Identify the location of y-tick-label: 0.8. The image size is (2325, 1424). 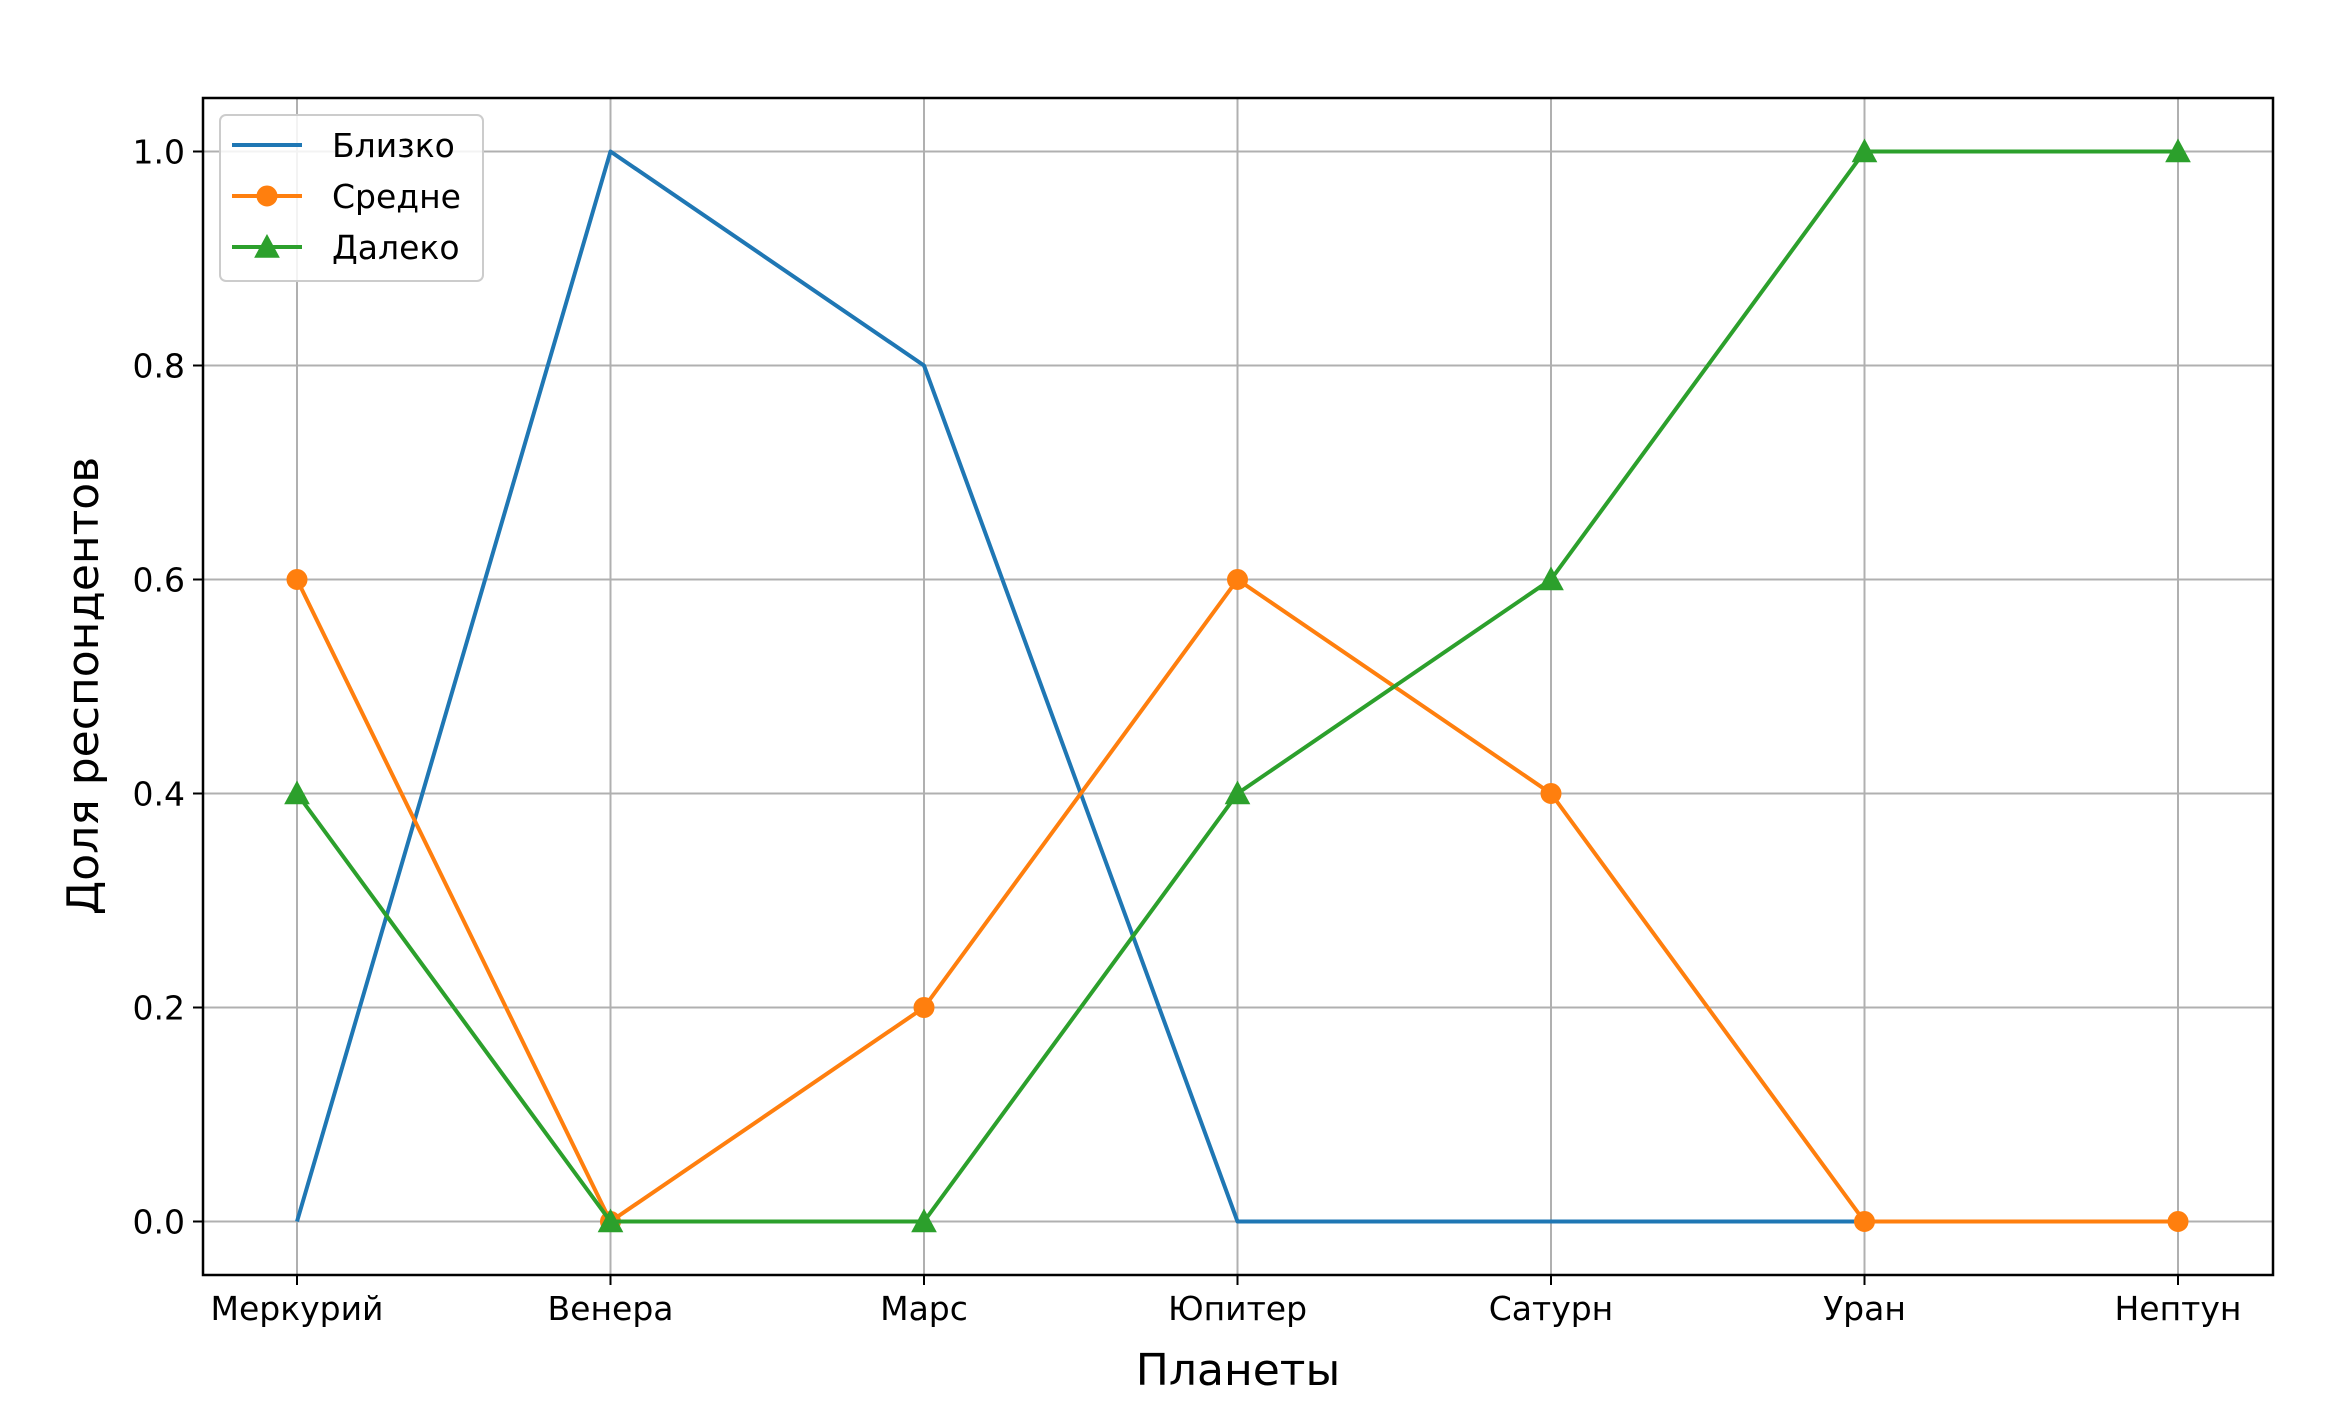
(159, 366).